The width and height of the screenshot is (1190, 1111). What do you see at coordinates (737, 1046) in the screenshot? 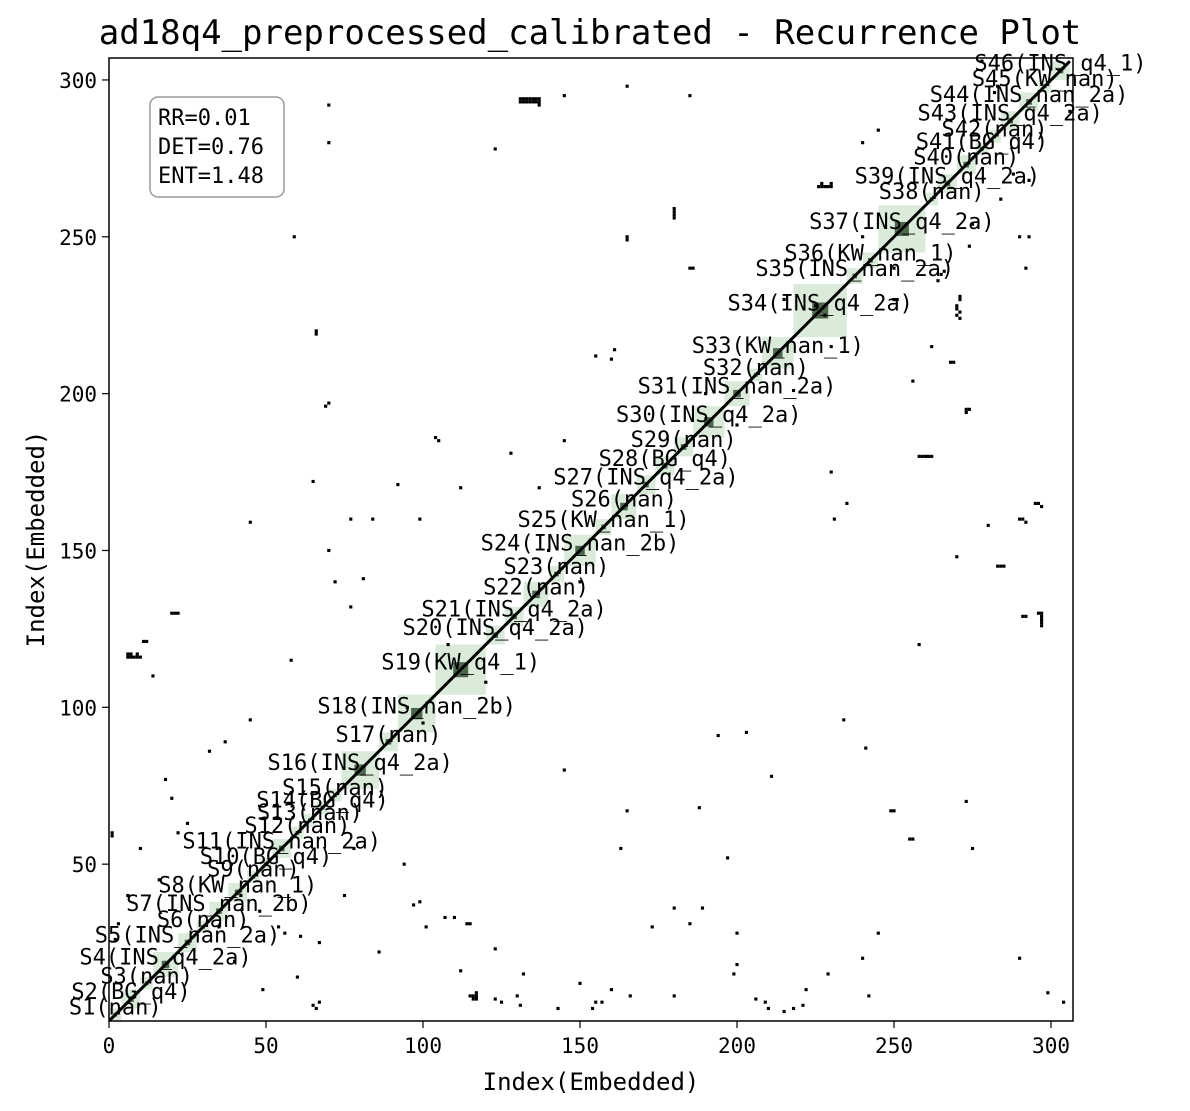
I see `x-tick-label: 200` at bounding box center [737, 1046].